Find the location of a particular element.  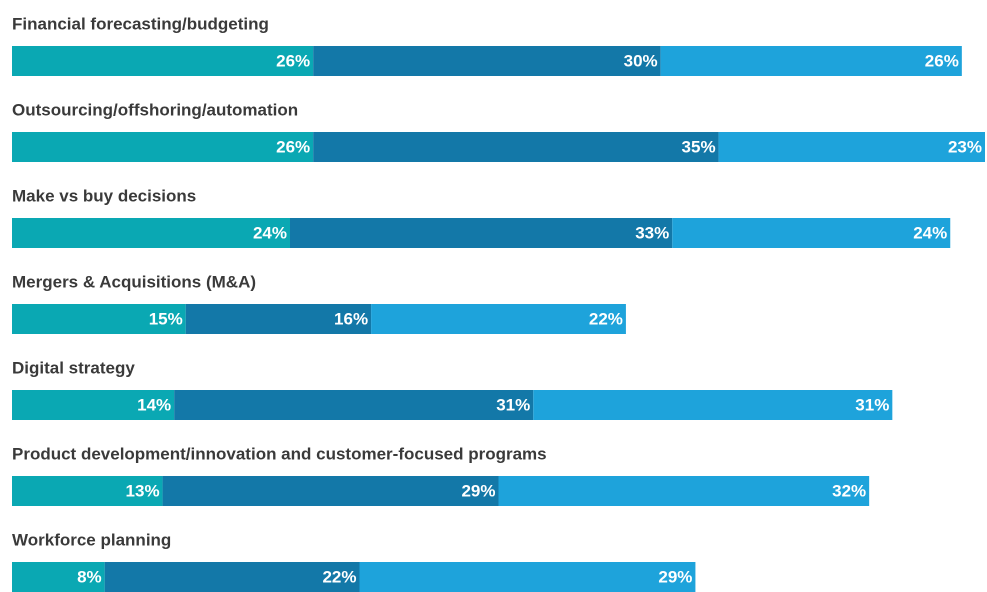

category-label: Financial forecasting/budgeting is located at coordinates (140, 23).